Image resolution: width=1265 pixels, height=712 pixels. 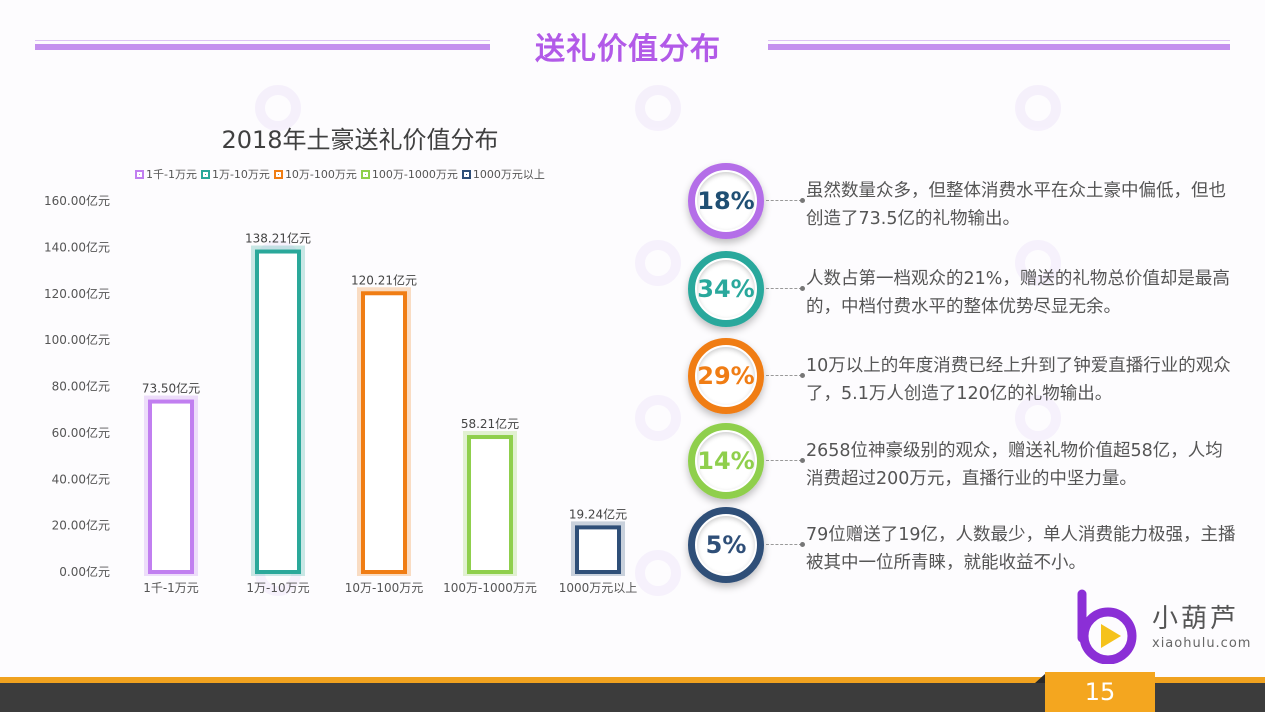 What do you see at coordinates (81, 386) in the screenshot?
I see `y-tick-label: 80.00亿元` at bounding box center [81, 386].